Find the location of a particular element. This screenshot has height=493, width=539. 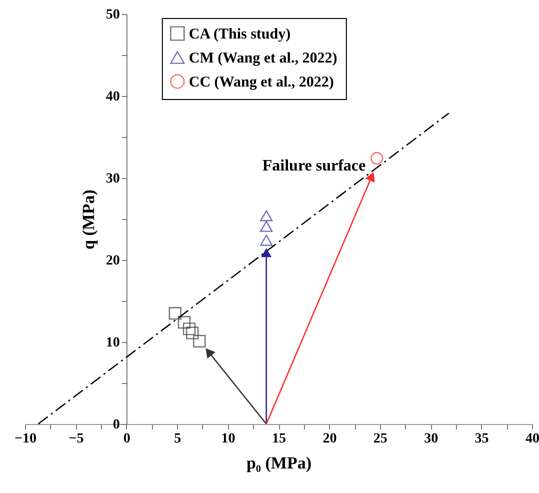

x-tick-label: 35 is located at coordinates (481, 439).